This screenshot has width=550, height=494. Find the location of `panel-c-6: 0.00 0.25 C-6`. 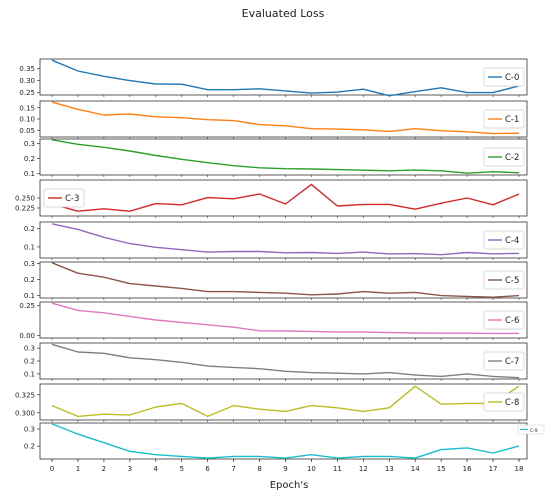

panel-c-6: 0.00 0.25 C-6 is located at coordinates (273, 320).